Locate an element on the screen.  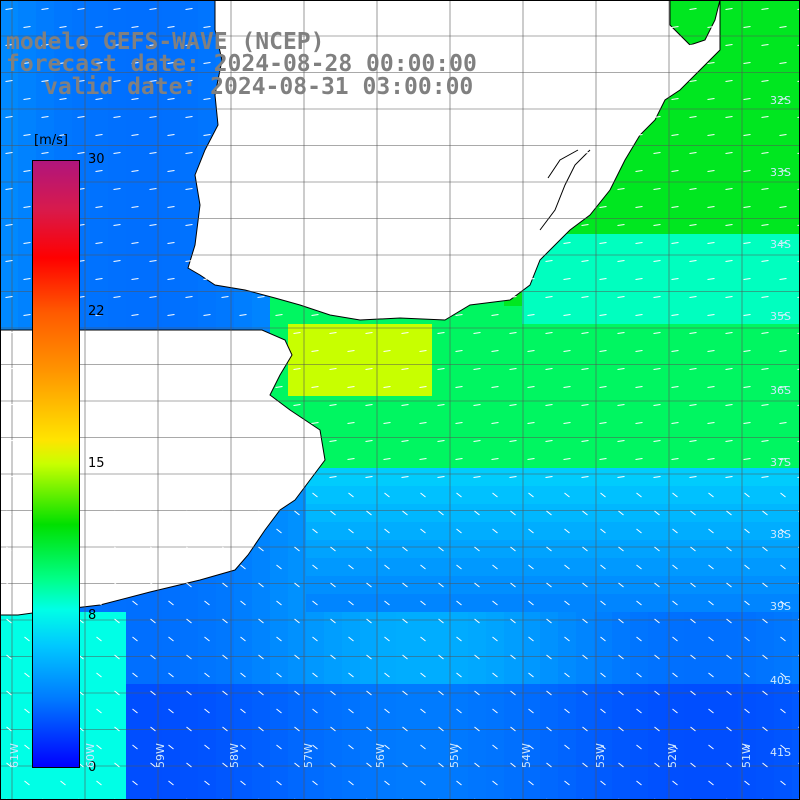
lon-label: 52W is located at coordinates (672, 755).